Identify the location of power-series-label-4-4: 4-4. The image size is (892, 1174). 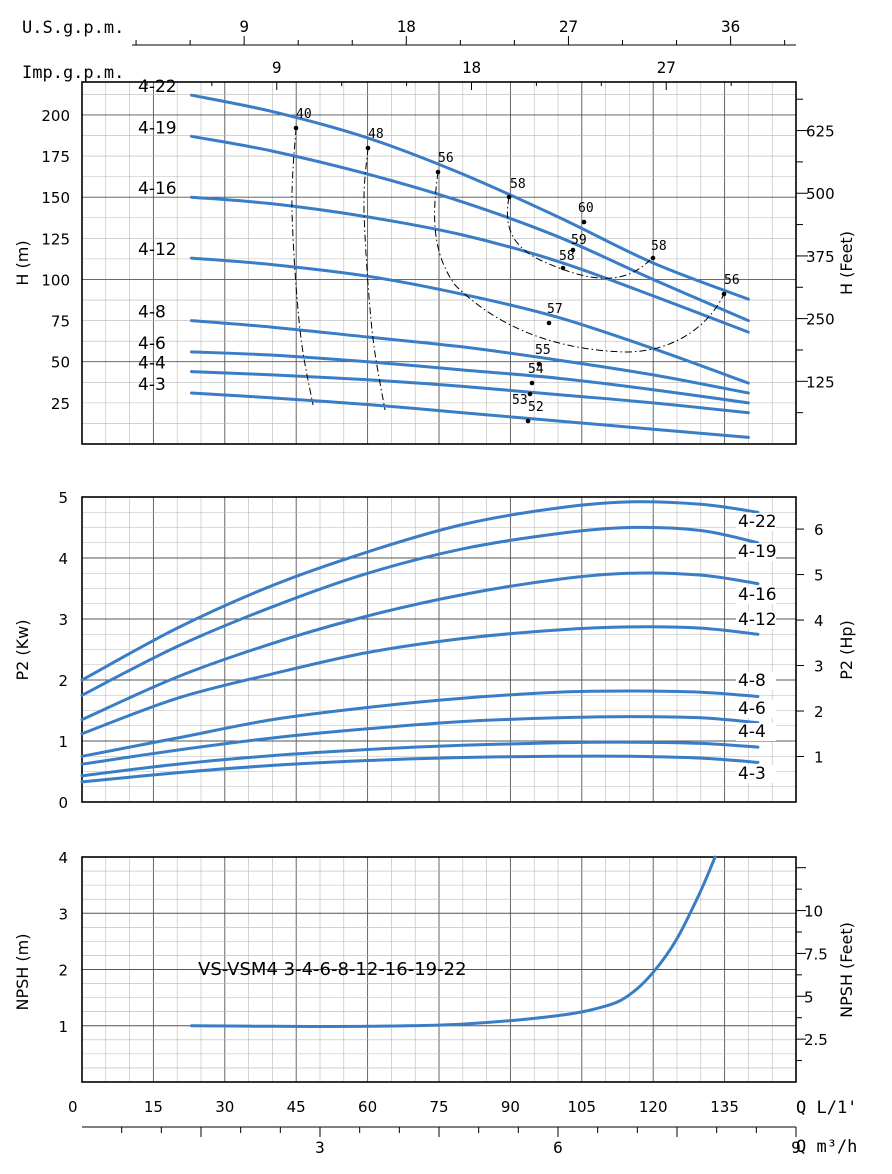
(752, 732).